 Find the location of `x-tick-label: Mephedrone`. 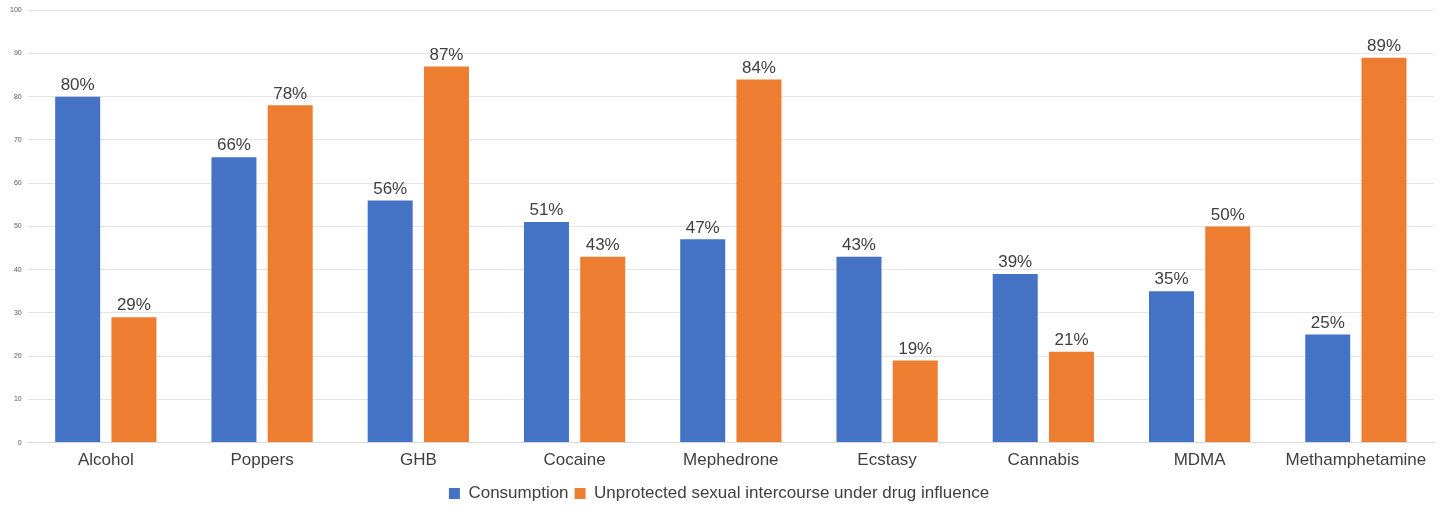

x-tick-label: Mephedrone is located at coordinates (731, 460).